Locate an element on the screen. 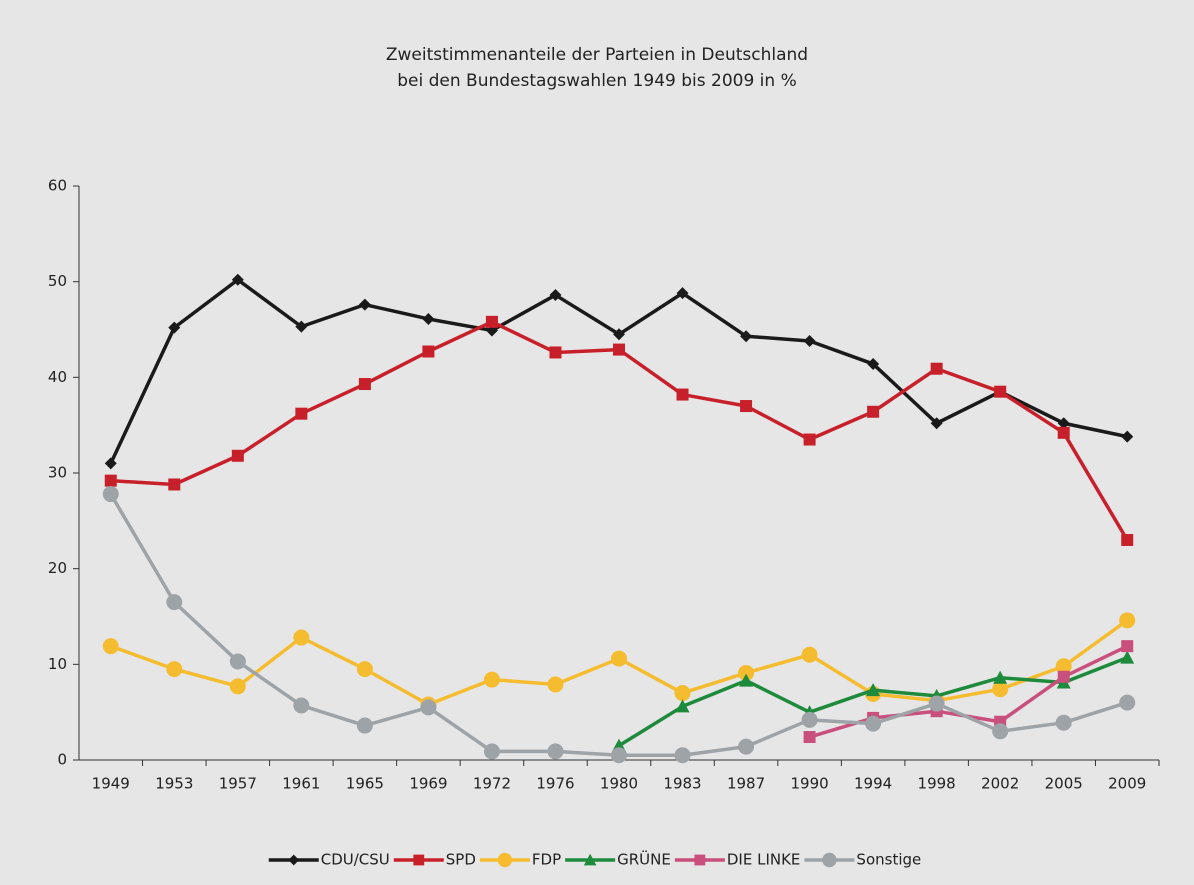 The width and height of the screenshot is (1194, 885). y-tick-label: 20 is located at coordinates (57, 568).